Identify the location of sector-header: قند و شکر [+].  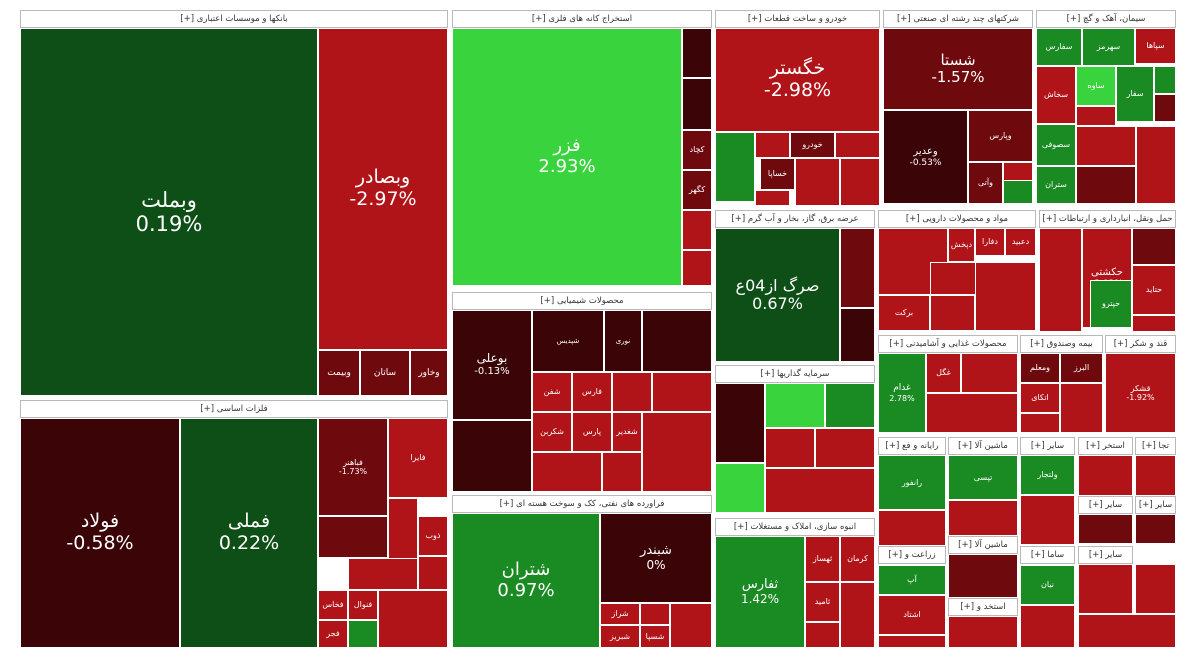
(1140, 344).